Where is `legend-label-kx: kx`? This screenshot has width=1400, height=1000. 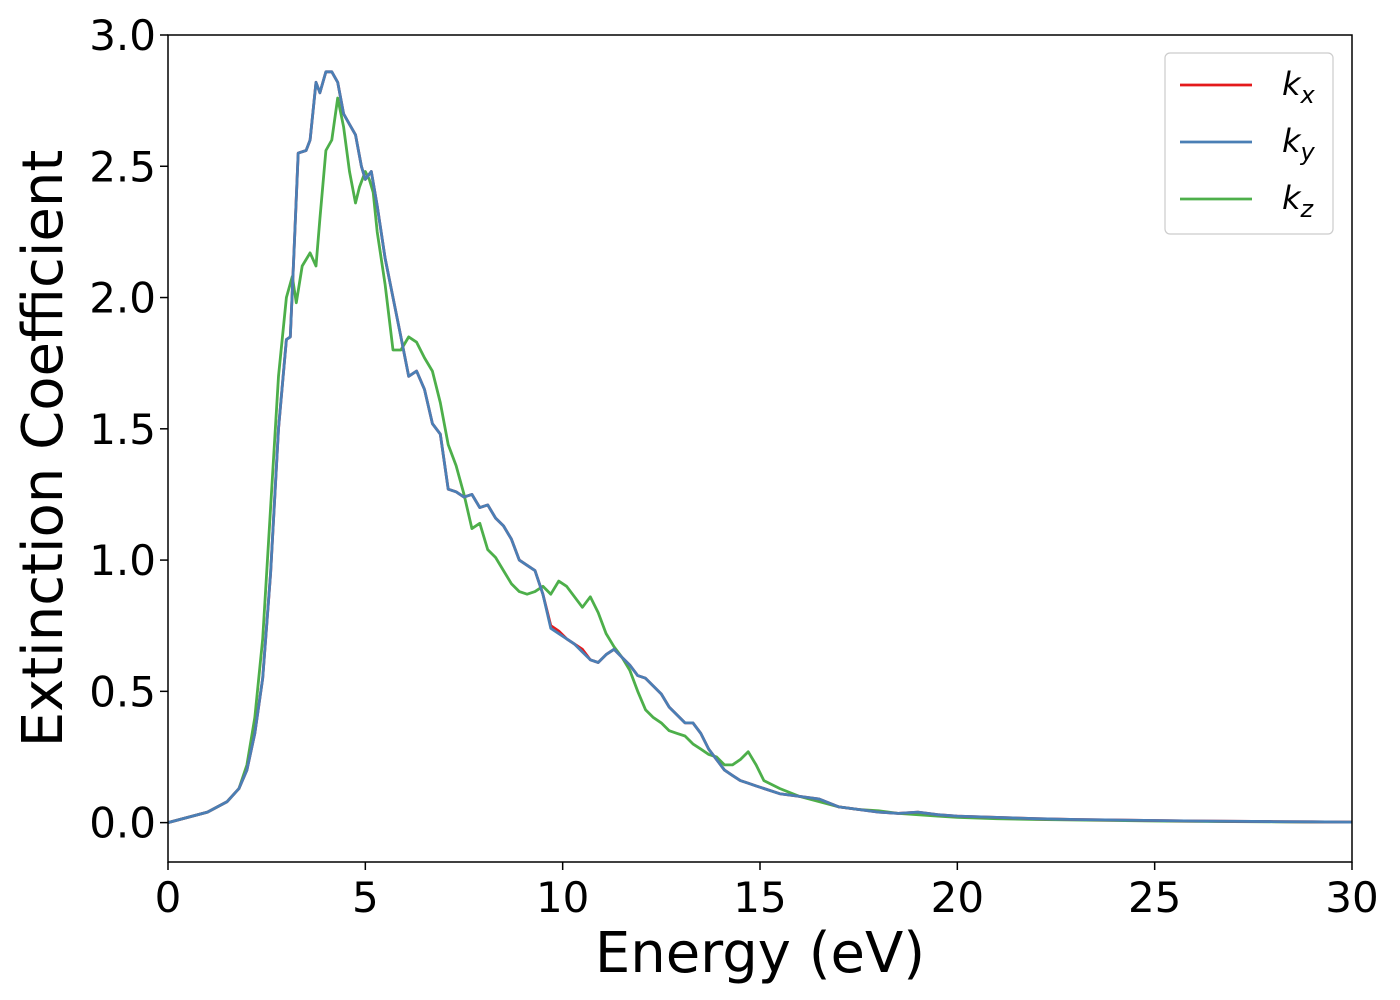 legend-label-kx: kx is located at coordinates (1299, 87).